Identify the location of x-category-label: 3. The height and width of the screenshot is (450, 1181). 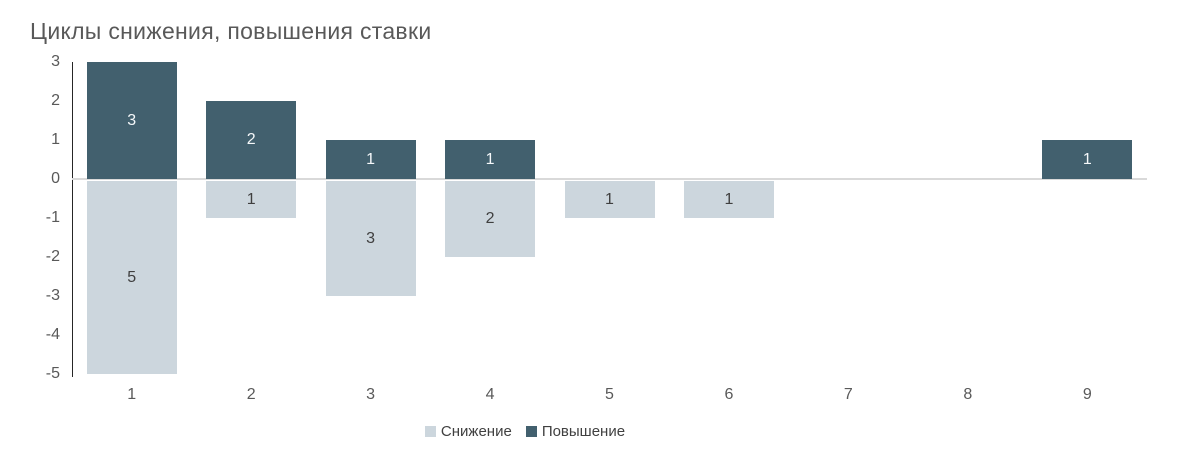
(371, 394).